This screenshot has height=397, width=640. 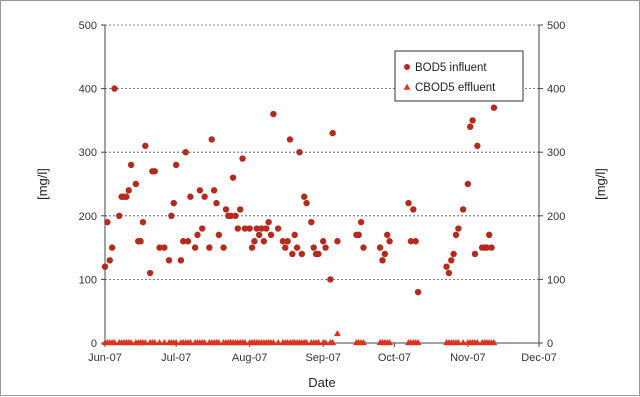 What do you see at coordinates (88, 153) in the screenshot?
I see `y-tick-label: 300` at bounding box center [88, 153].